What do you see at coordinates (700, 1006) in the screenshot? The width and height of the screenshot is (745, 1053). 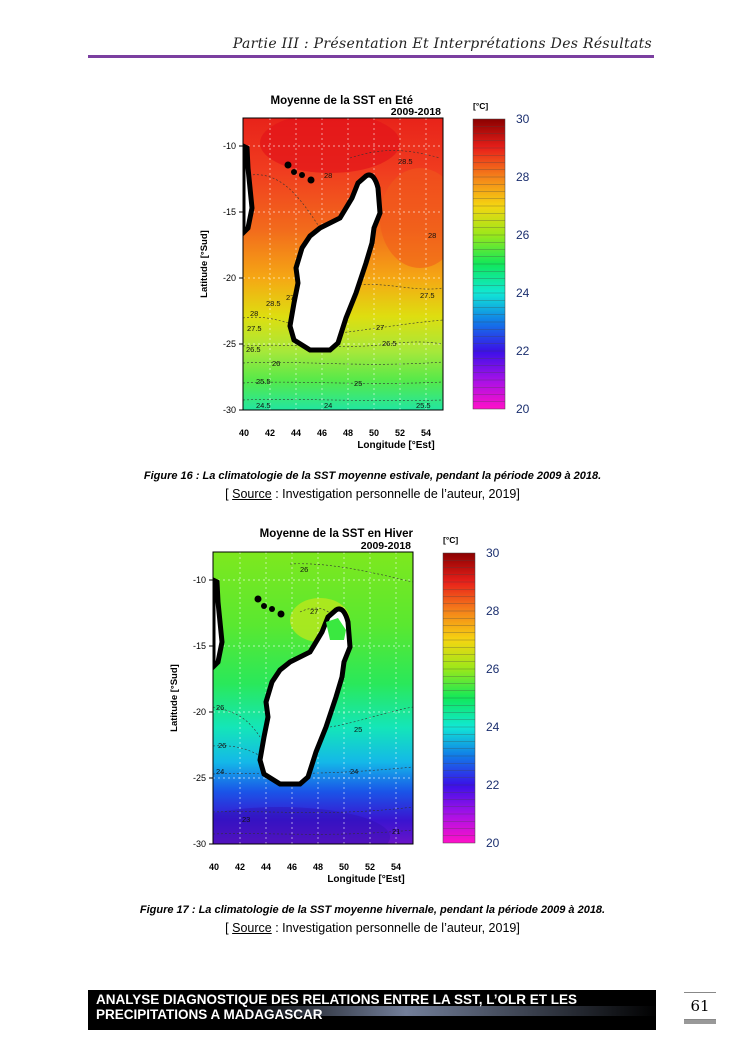 I see `page-number: 61` at bounding box center [700, 1006].